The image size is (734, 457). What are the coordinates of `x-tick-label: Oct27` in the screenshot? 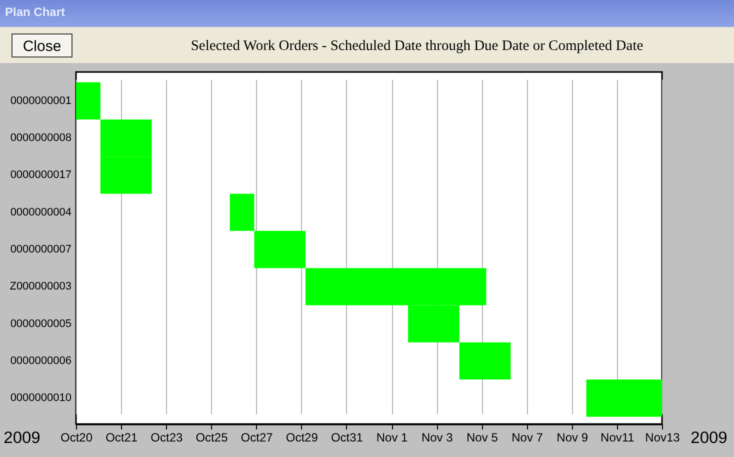 It's located at (257, 437).